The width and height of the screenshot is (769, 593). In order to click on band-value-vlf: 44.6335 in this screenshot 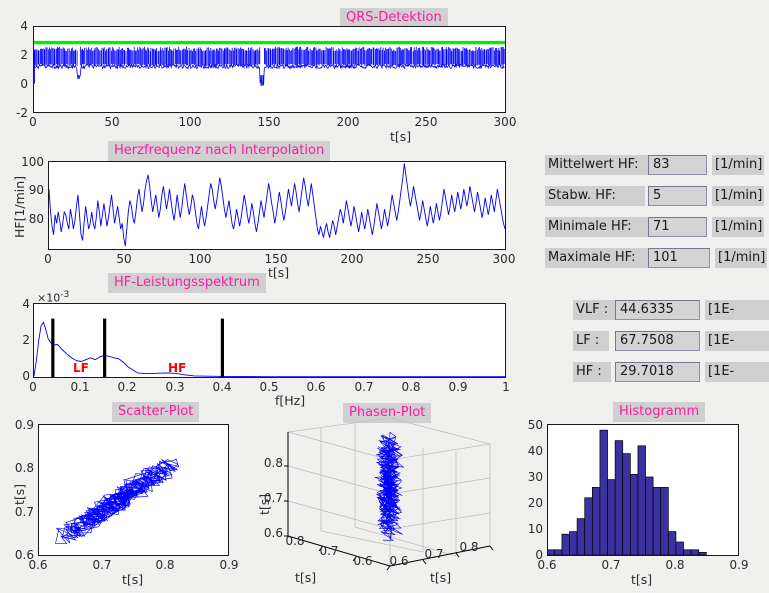, I will do `click(657, 310)`.